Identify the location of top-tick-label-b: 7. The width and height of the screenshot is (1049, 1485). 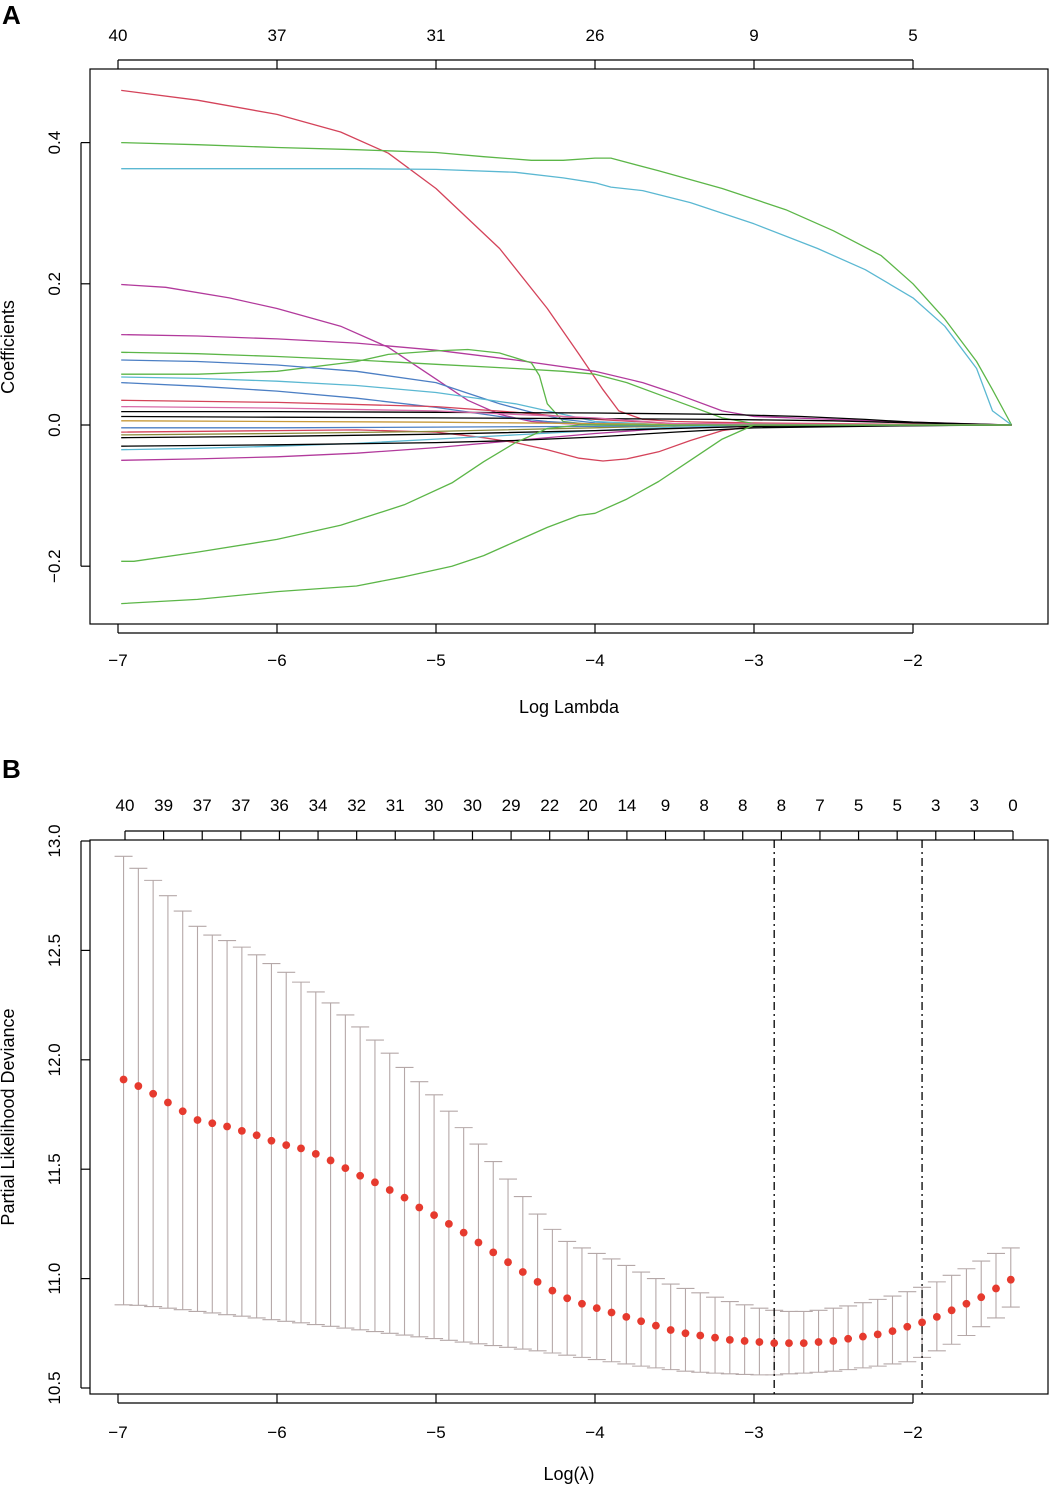
(819, 805).